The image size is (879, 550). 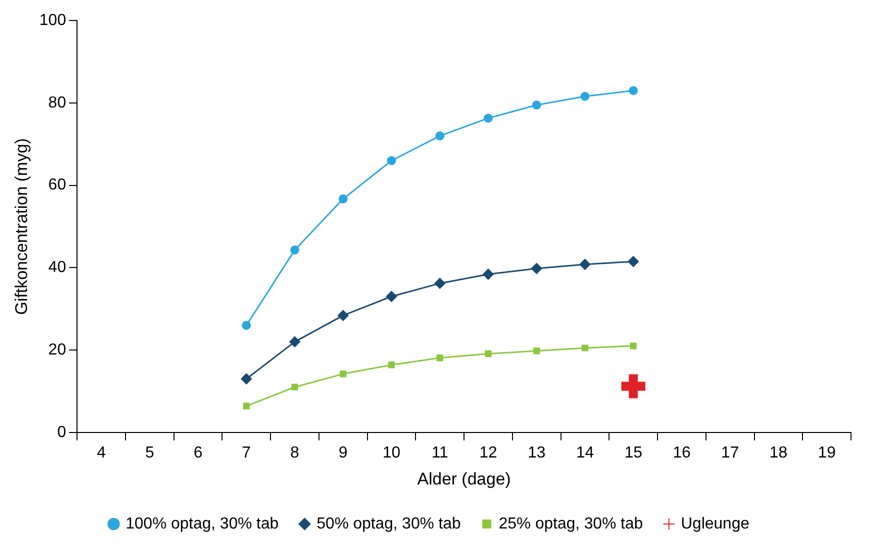 I want to click on x-tick-label: 13, so click(x=537, y=453).